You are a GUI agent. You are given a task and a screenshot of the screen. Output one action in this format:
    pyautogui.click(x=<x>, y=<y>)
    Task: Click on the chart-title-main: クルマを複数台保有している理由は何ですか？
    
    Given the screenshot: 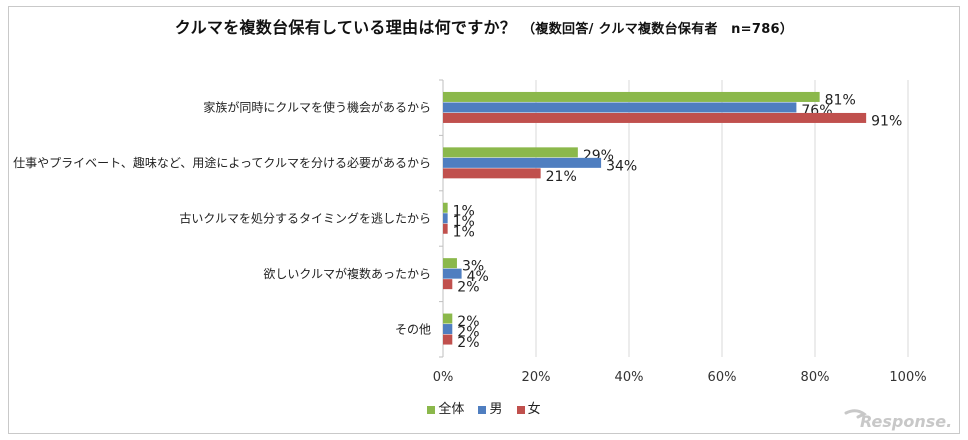 What is the action you would take?
    pyautogui.click(x=345, y=27)
    